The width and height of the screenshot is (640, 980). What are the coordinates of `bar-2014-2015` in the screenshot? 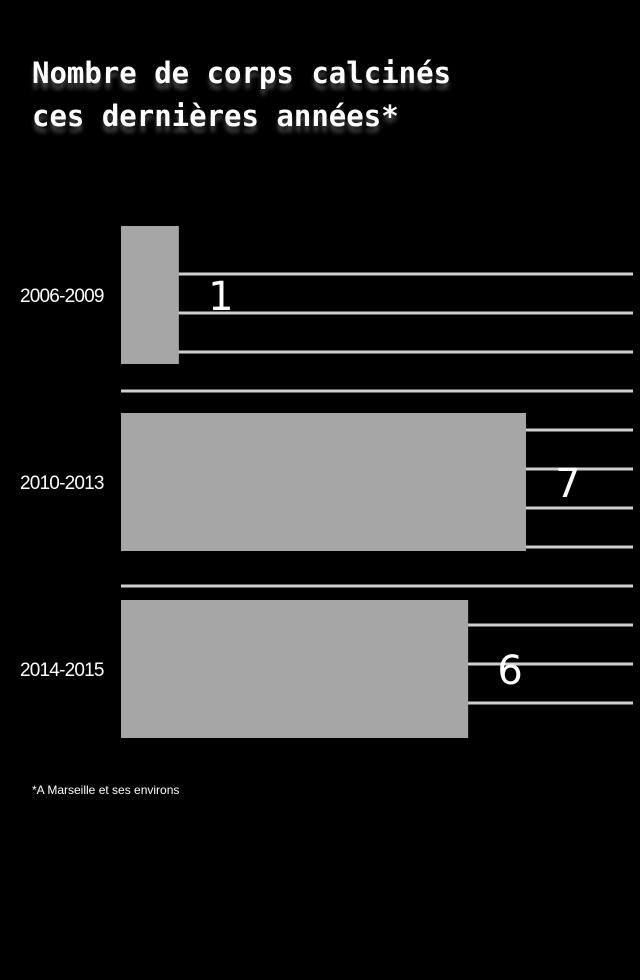 It's located at (295, 669).